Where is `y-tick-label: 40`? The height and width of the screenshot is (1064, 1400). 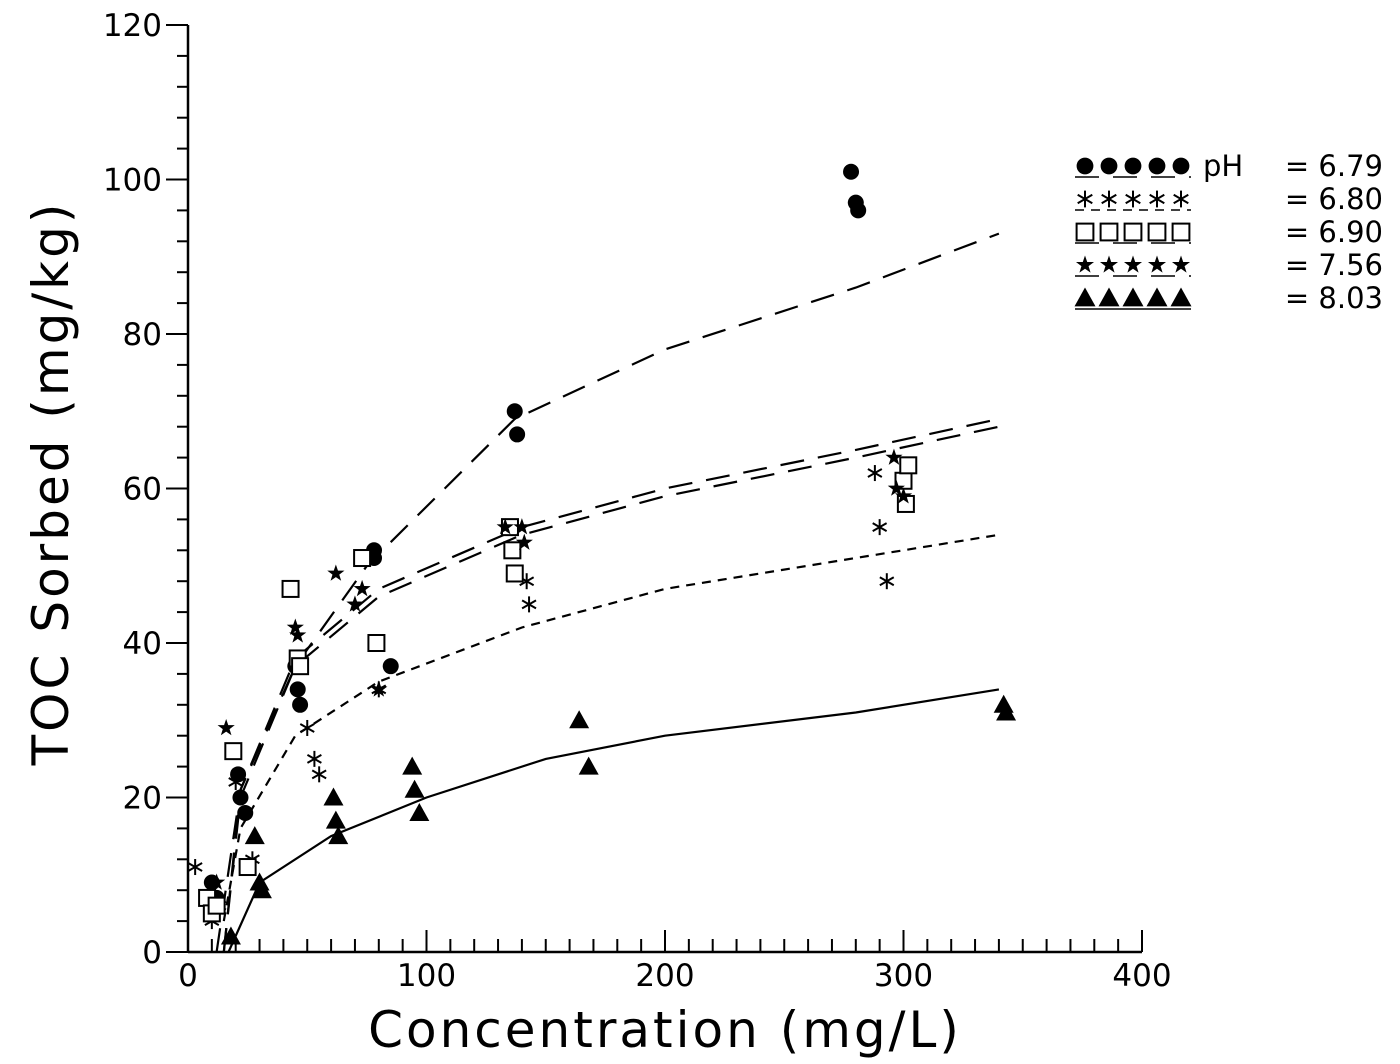 y-tick-label: 40 is located at coordinates (142, 644).